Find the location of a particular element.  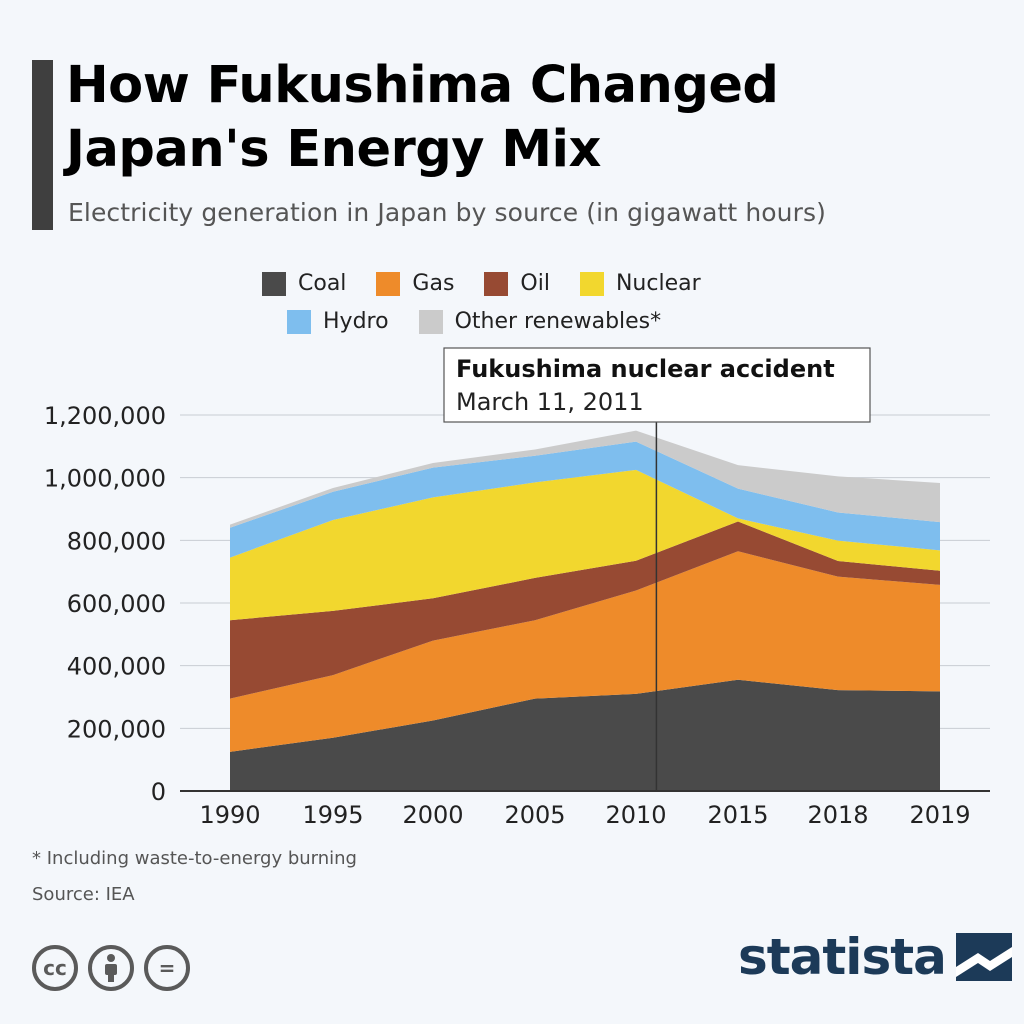

annotation-date: March 11, 2011 is located at coordinates (550, 402).